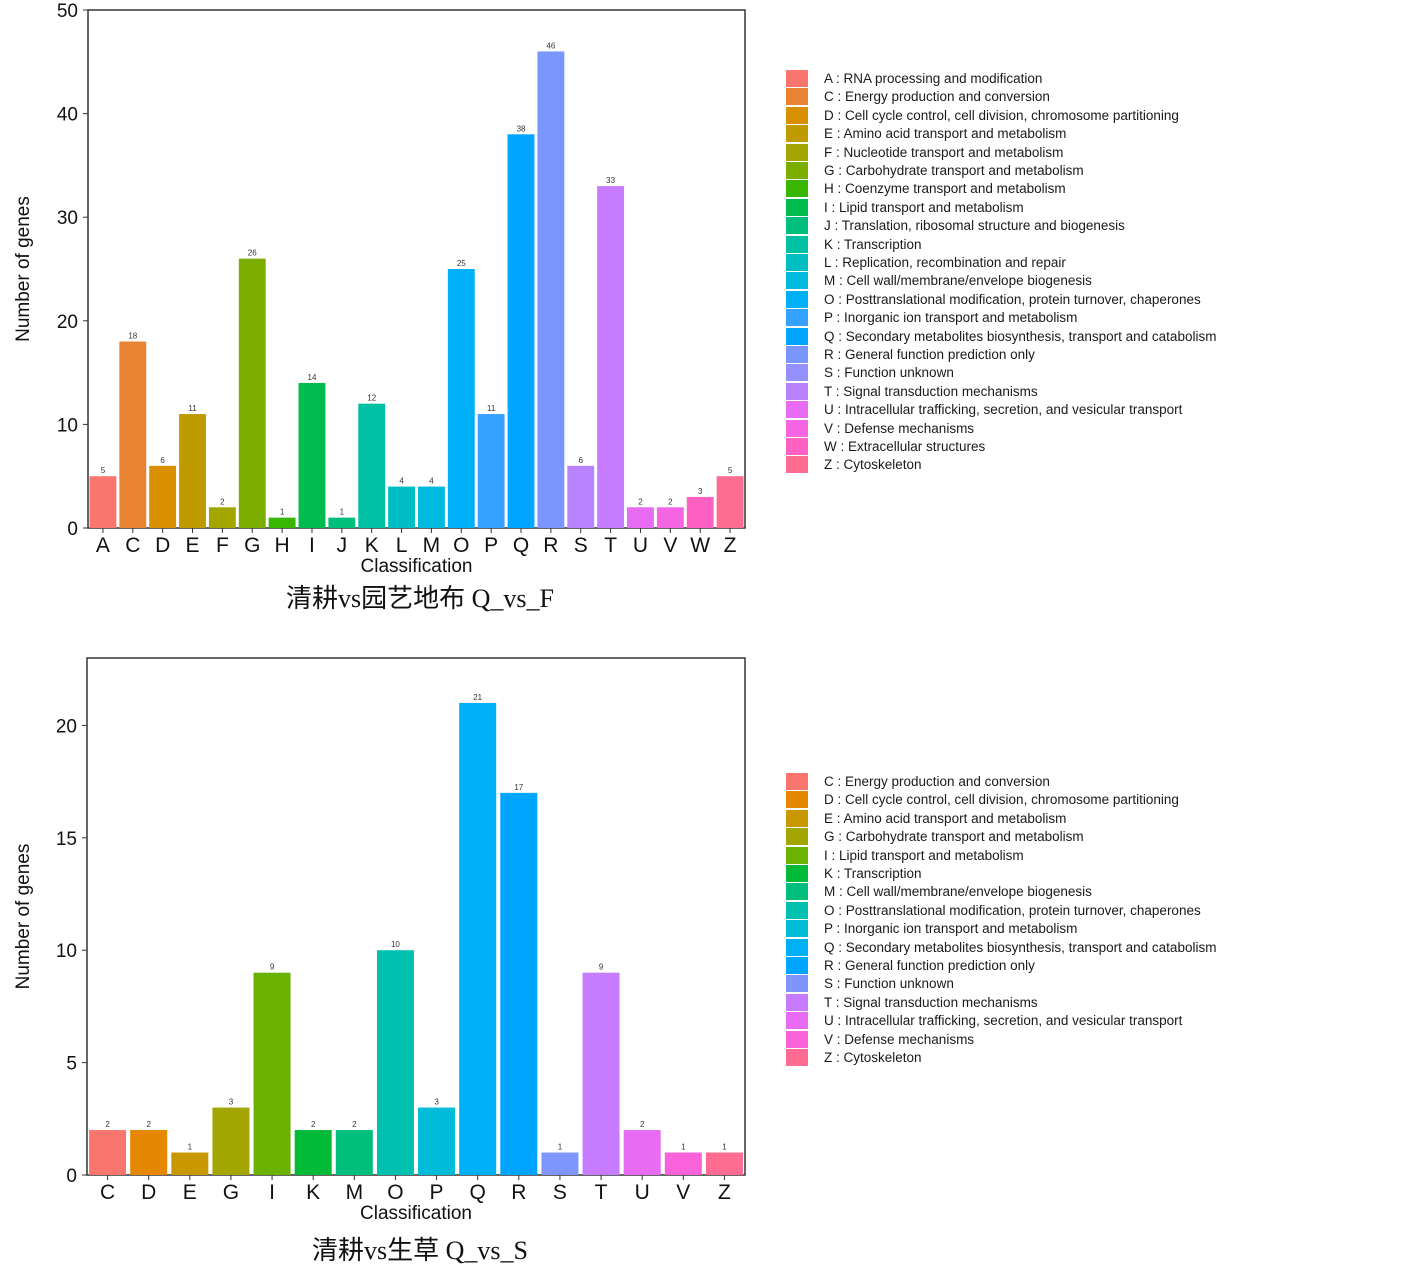 The height and width of the screenshot is (1276, 1417). Describe the element at coordinates (103, 470) in the screenshot. I see `data-label-A: 5` at that location.